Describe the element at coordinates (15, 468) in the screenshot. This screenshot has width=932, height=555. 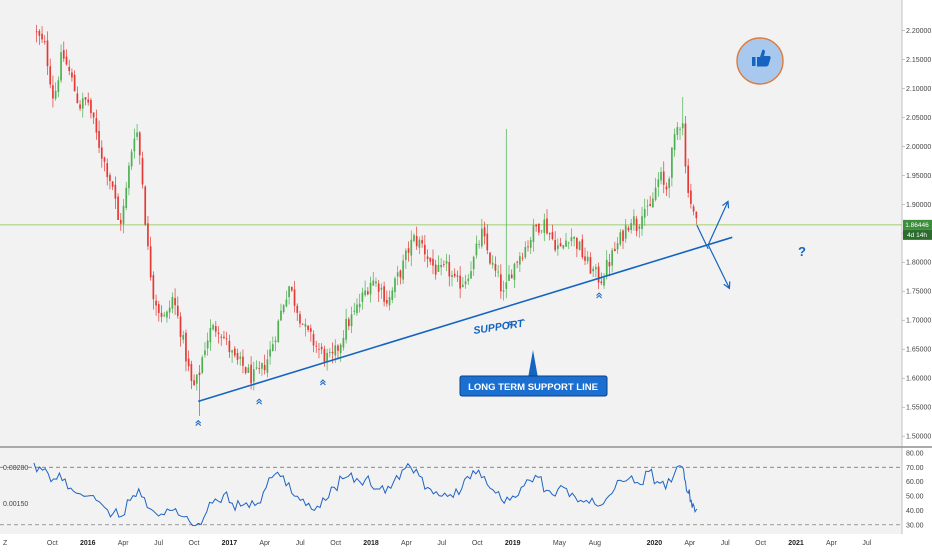
I see `rsi-left-label: 0.00200` at that location.